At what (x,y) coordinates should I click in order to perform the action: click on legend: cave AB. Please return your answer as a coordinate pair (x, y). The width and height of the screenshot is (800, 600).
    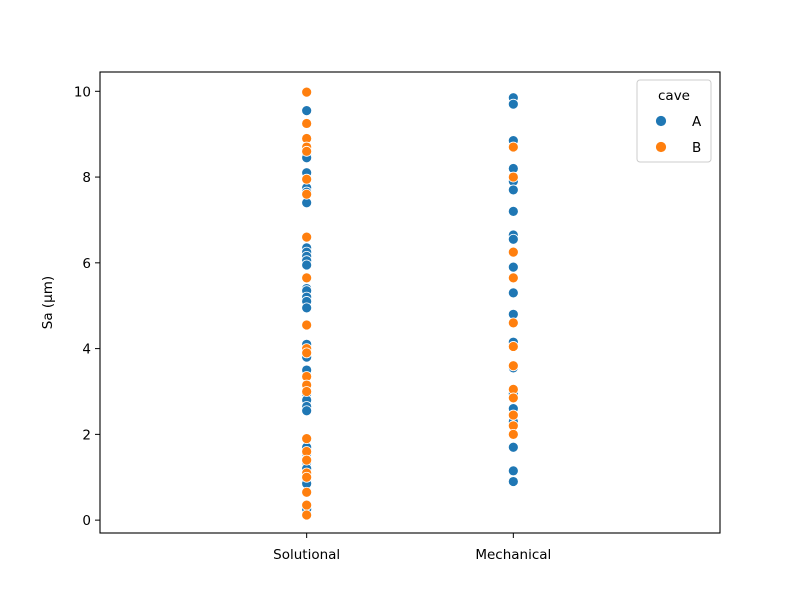
    Looking at the image, I should click on (674, 121).